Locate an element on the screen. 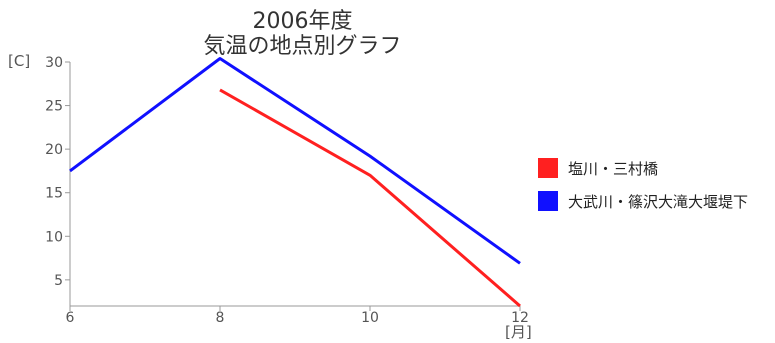 Image resolution: width=775 pixels, height=343 pixels. legend-item-1: 塩川・三村橋 is located at coordinates (643, 168).